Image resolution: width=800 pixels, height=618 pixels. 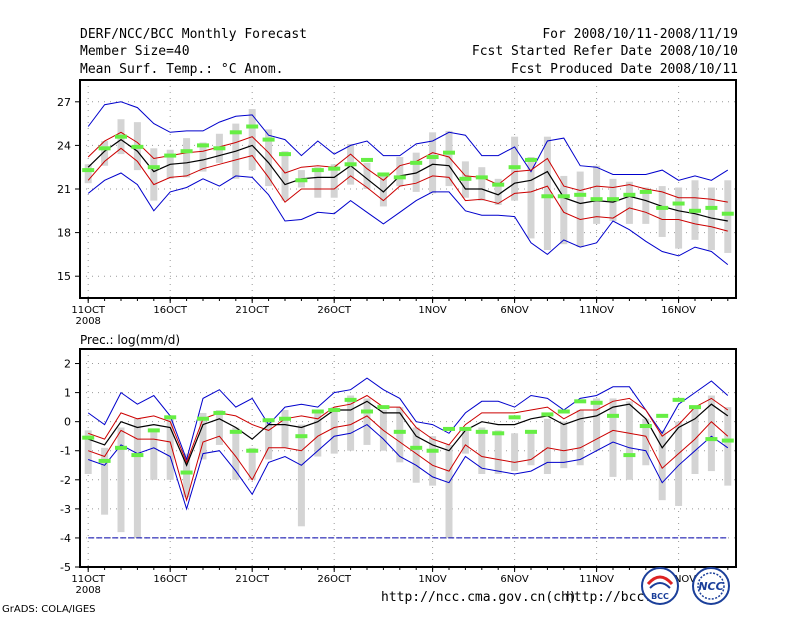 I want to click on bcc-logo: BCC, so click(x=660, y=586).